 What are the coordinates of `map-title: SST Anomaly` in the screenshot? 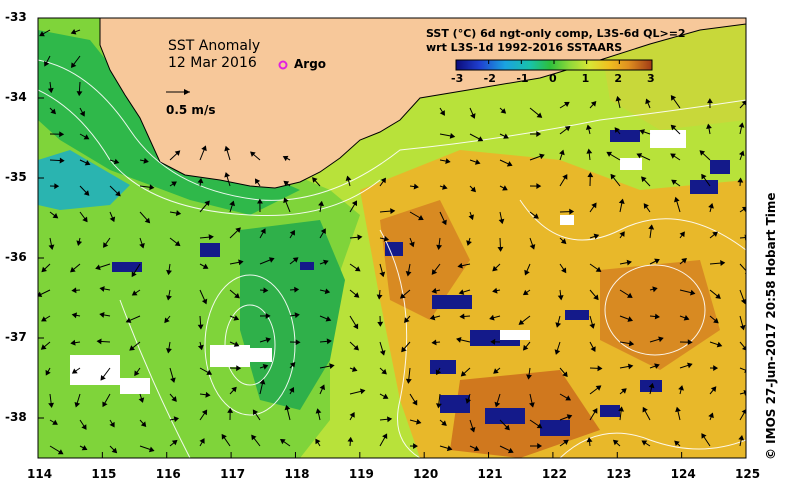 It's located at (214, 46).